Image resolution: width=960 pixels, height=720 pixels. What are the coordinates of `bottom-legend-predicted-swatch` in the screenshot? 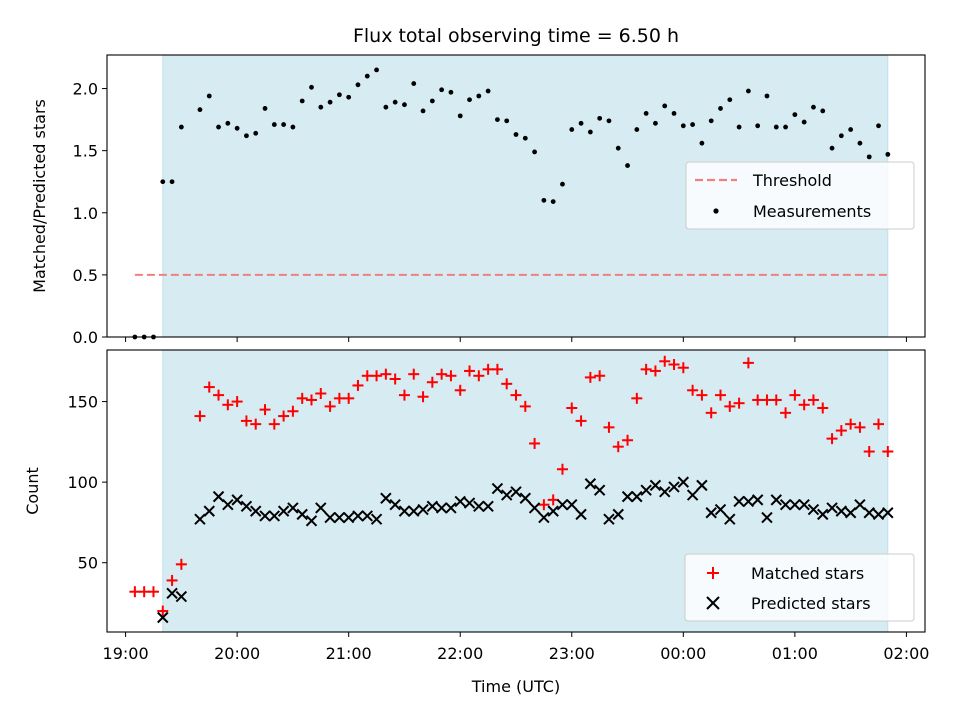 It's located at (713, 603).